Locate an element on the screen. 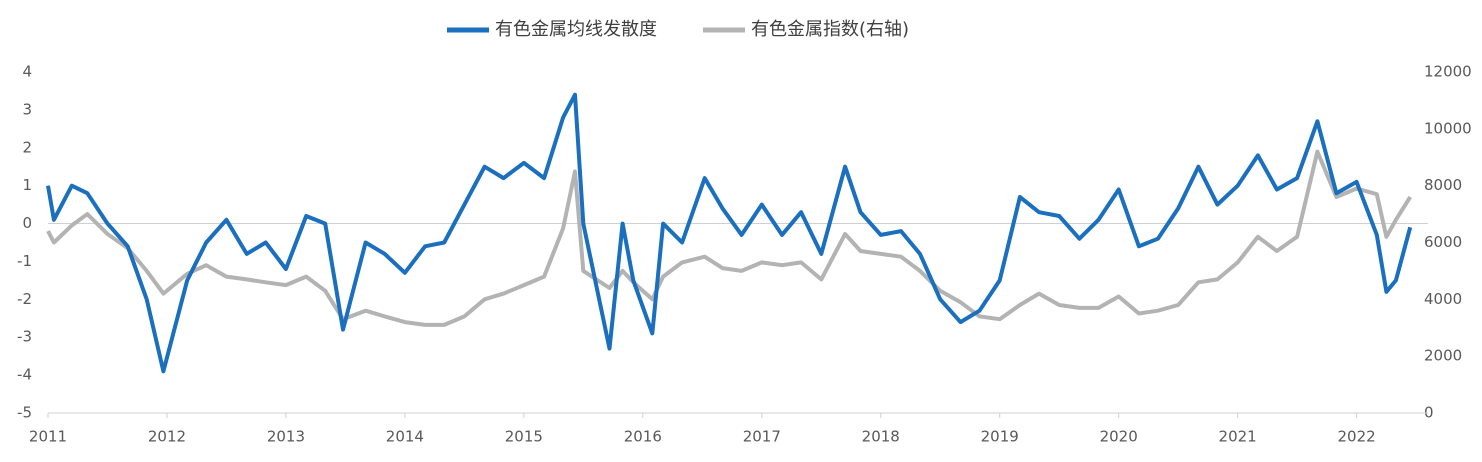 Image resolution: width=1482 pixels, height=462 pixels. y-tick-label: -2 is located at coordinates (24, 299).